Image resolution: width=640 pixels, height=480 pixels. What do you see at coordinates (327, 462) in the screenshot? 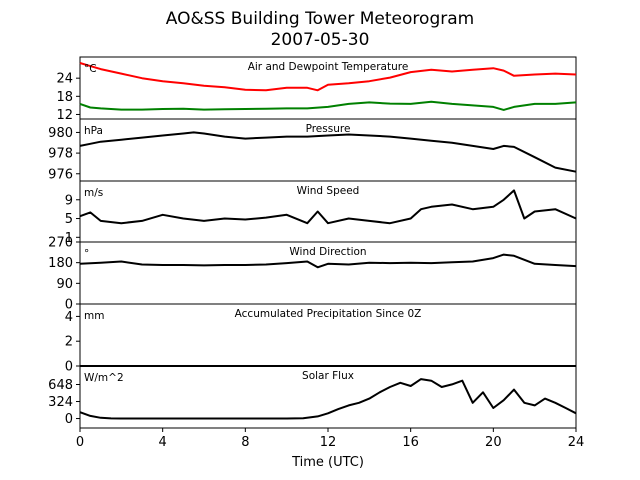
I see `x-axis-label: Time (UTC)` at bounding box center [327, 462].